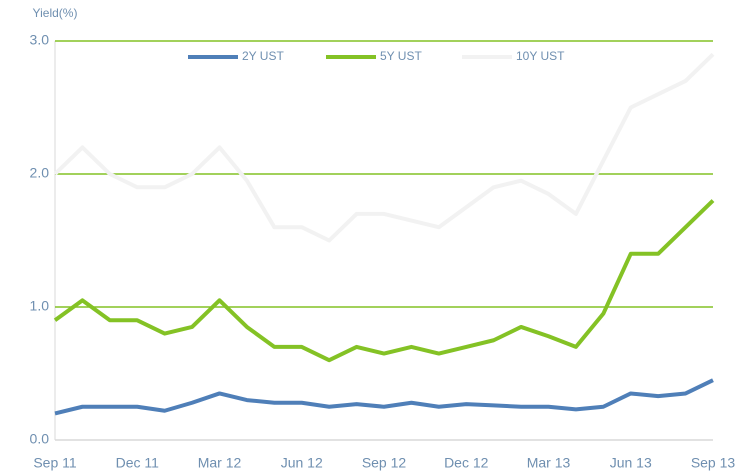  Describe the element at coordinates (540, 56) in the screenshot. I see `legend-label: 10Y UST` at that location.